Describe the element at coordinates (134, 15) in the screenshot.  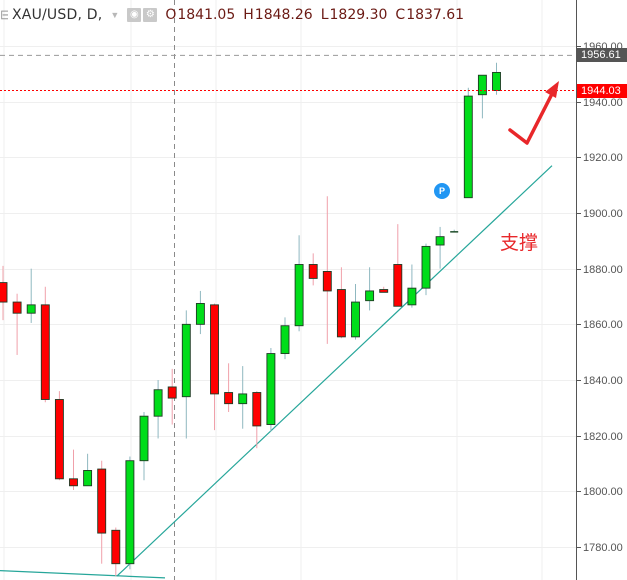
I see `eye-icon: ◉` at that location.